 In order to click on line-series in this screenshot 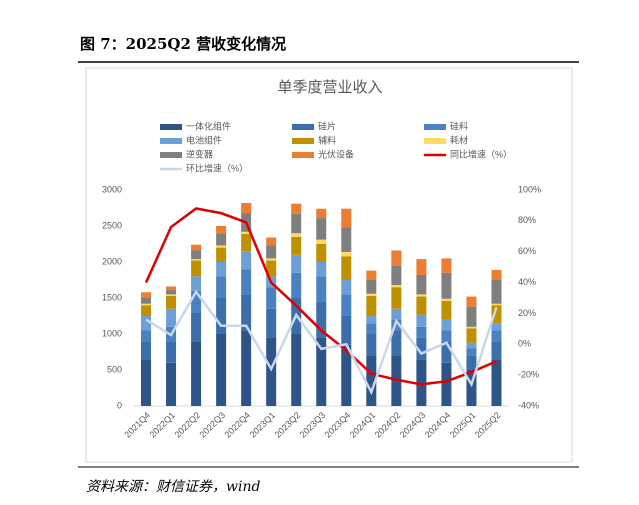, I will do `click(321, 342)`.